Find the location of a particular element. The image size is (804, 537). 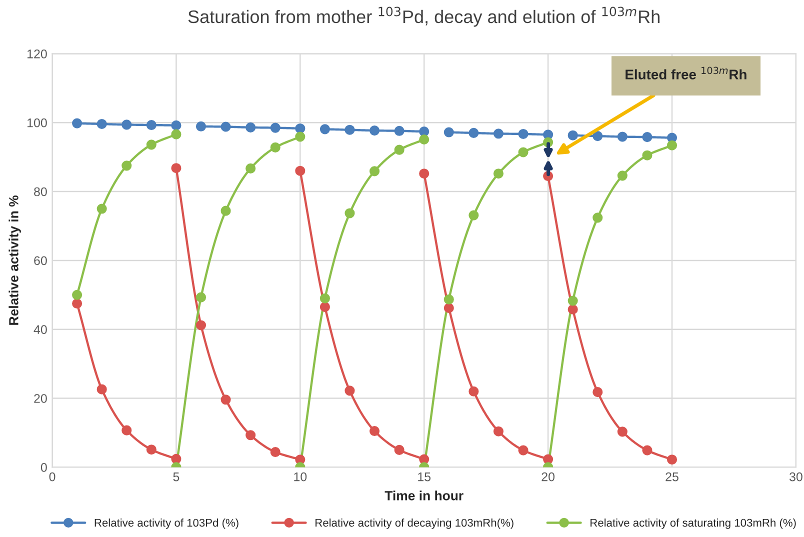

y-axis-title: Relative activity in % is located at coordinates (14, 260).